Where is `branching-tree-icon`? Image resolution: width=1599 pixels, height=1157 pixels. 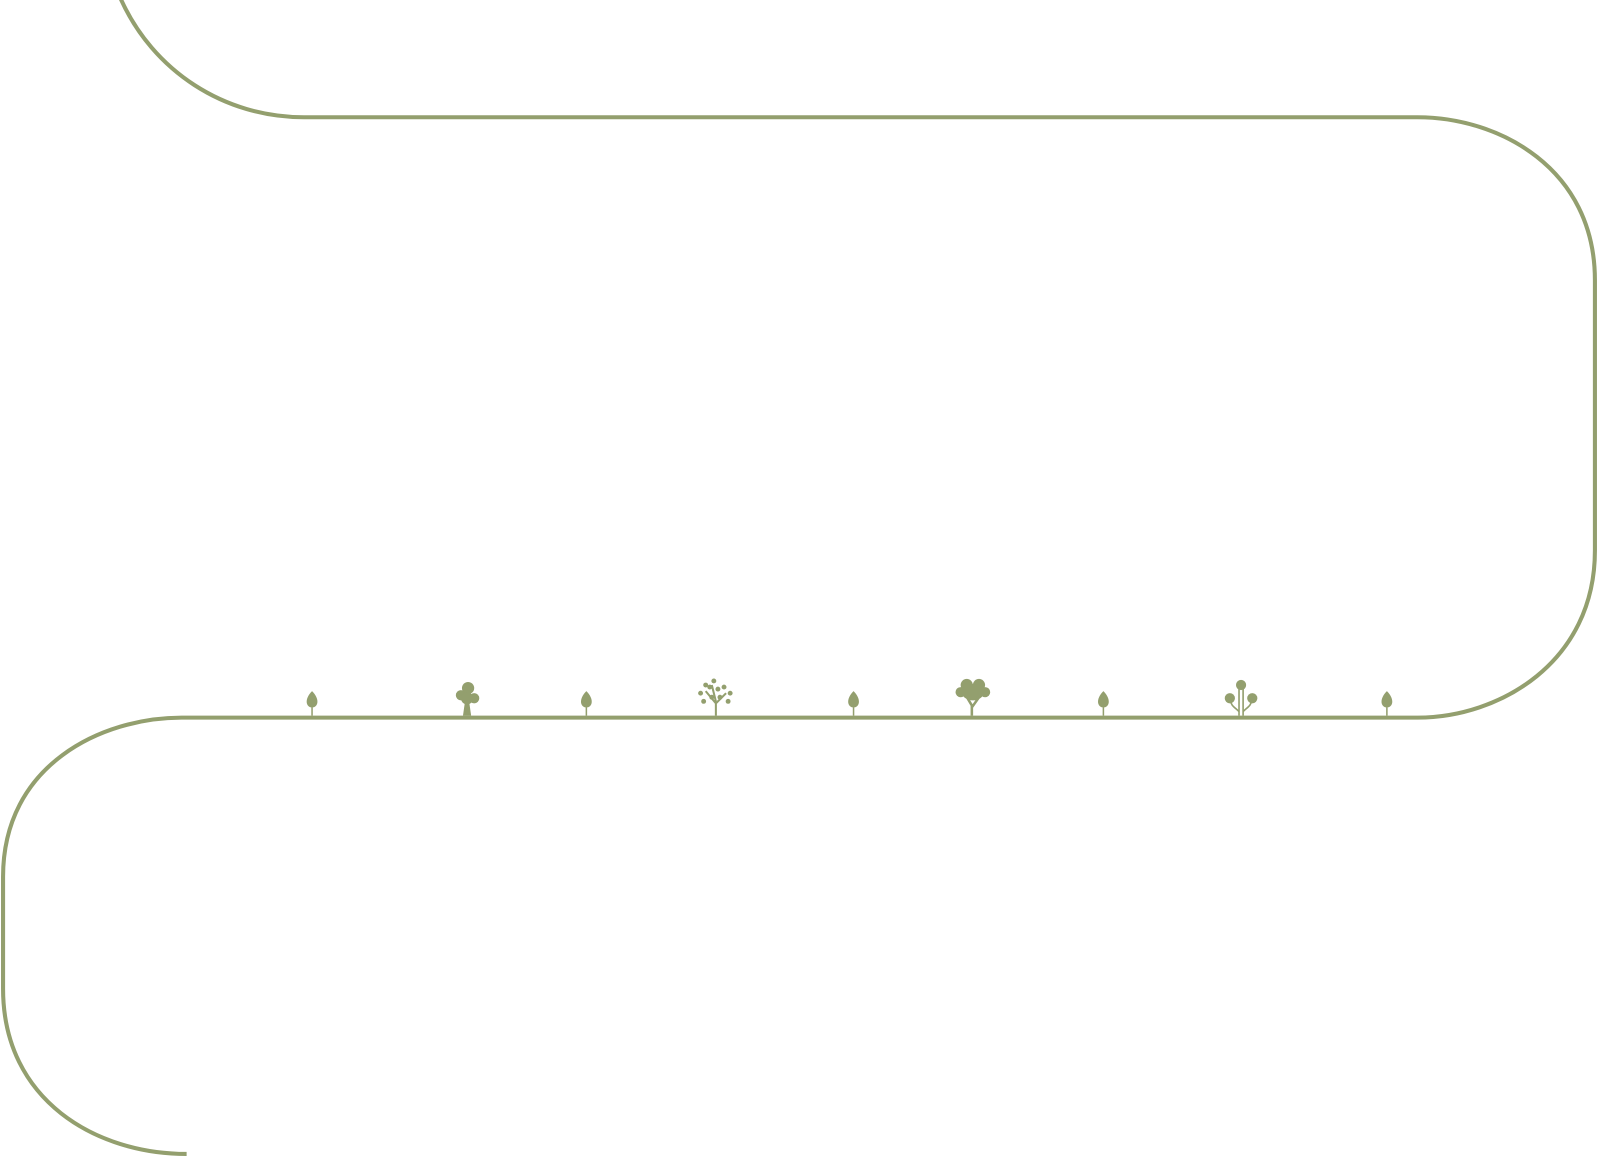 branching-tree-icon is located at coordinates (715, 697).